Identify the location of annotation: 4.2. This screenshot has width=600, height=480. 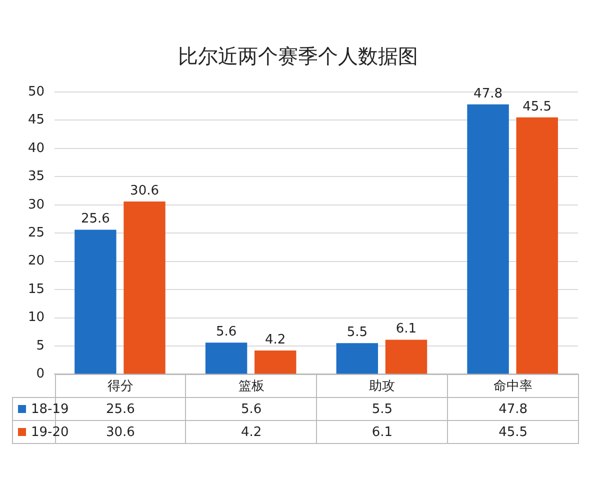
(275, 340).